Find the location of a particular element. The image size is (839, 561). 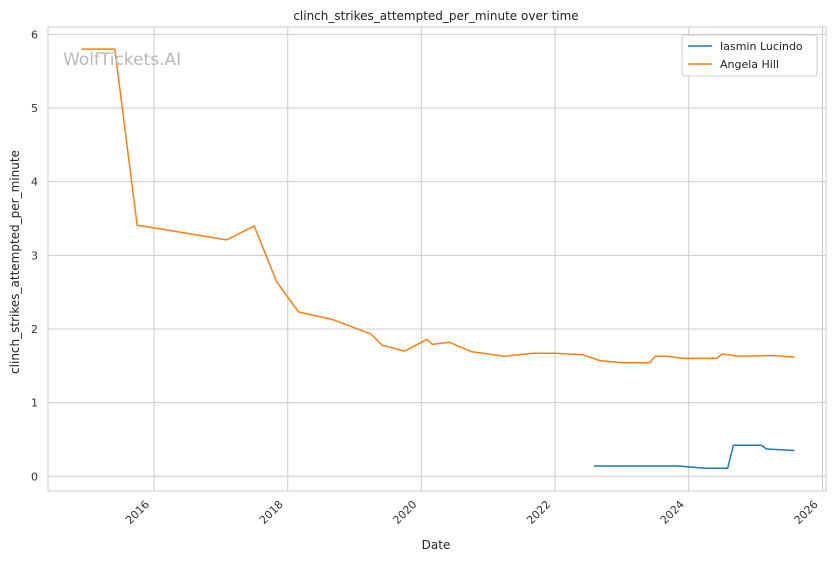

watermark-text: WolfTickets.AI is located at coordinates (122, 60).